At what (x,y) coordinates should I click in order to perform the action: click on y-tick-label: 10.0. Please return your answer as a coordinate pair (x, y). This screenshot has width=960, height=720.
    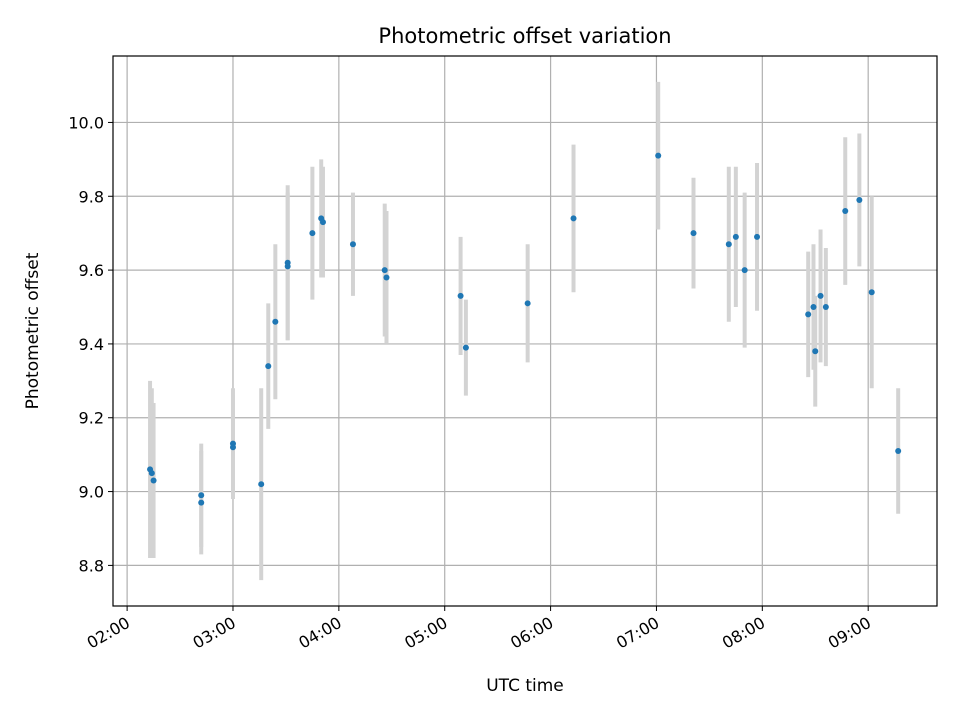
    Looking at the image, I should click on (86, 122).